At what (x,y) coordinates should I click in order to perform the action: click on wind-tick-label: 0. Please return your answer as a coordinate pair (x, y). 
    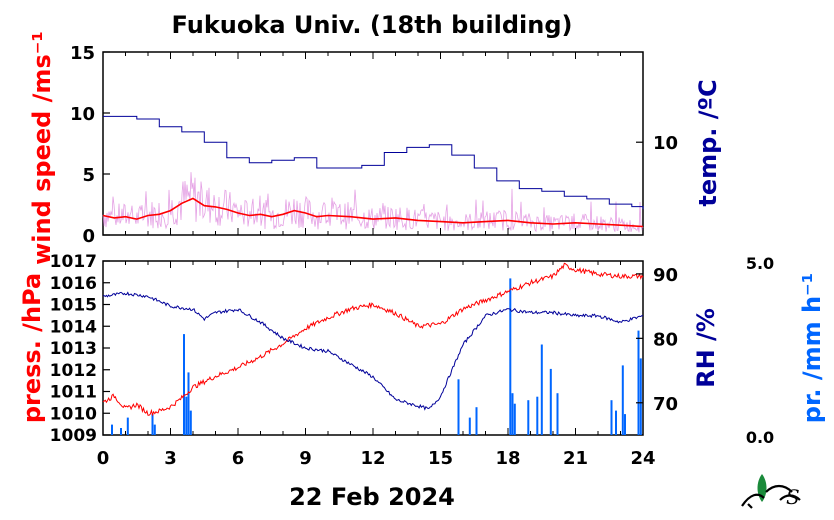
    Looking at the image, I should click on (88, 236).